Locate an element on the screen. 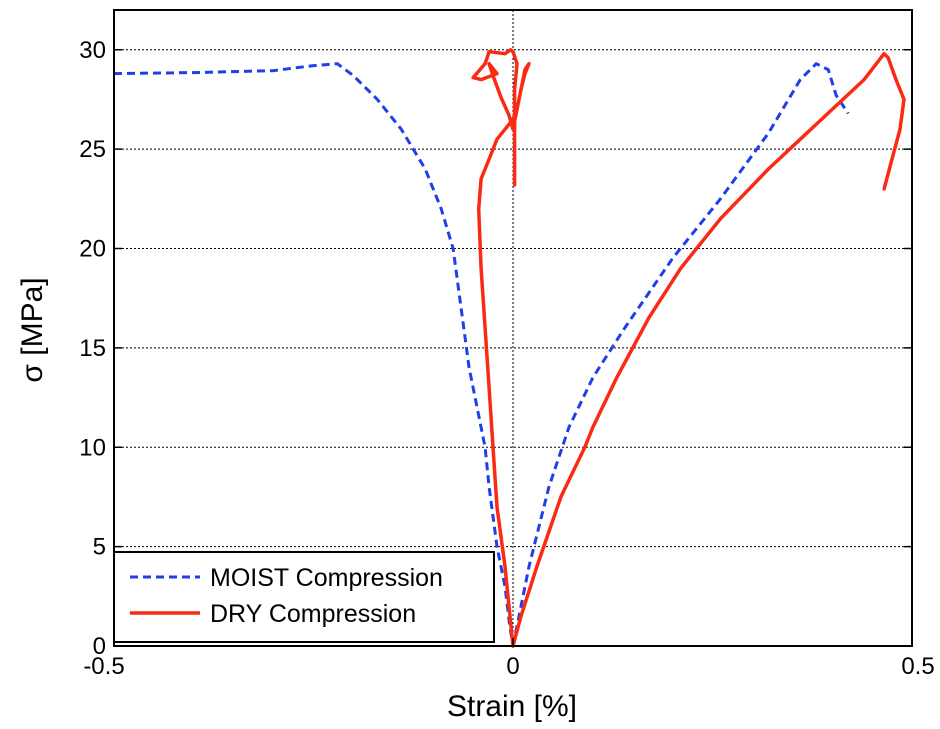 Image resolution: width=940 pixels, height=729 pixels. y-axis-title: σ [MPa] is located at coordinates (32, 329).